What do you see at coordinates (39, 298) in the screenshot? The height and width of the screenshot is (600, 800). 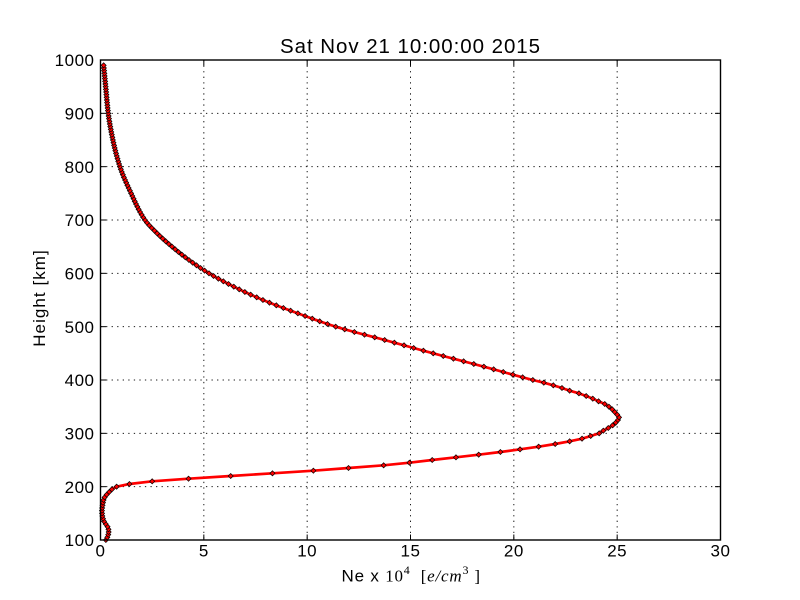 I see `svg-text: Height [km]` at bounding box center [39, 298].